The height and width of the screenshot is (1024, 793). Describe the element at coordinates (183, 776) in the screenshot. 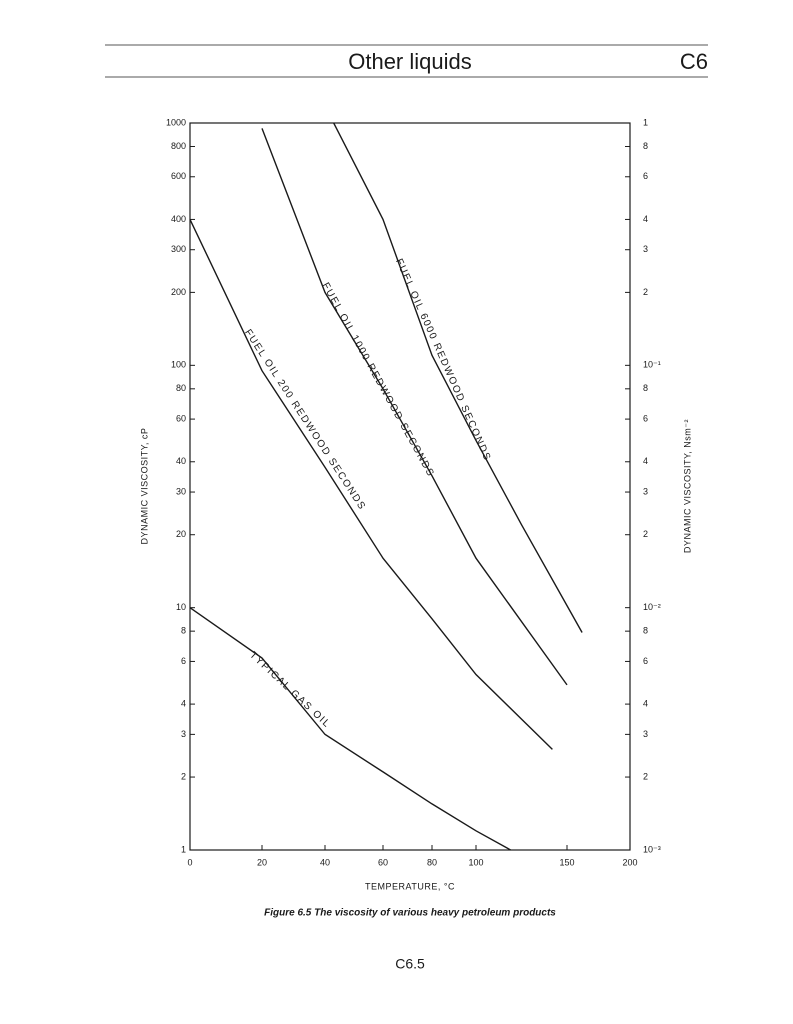

I see `y-tick-label: 2` at that location.